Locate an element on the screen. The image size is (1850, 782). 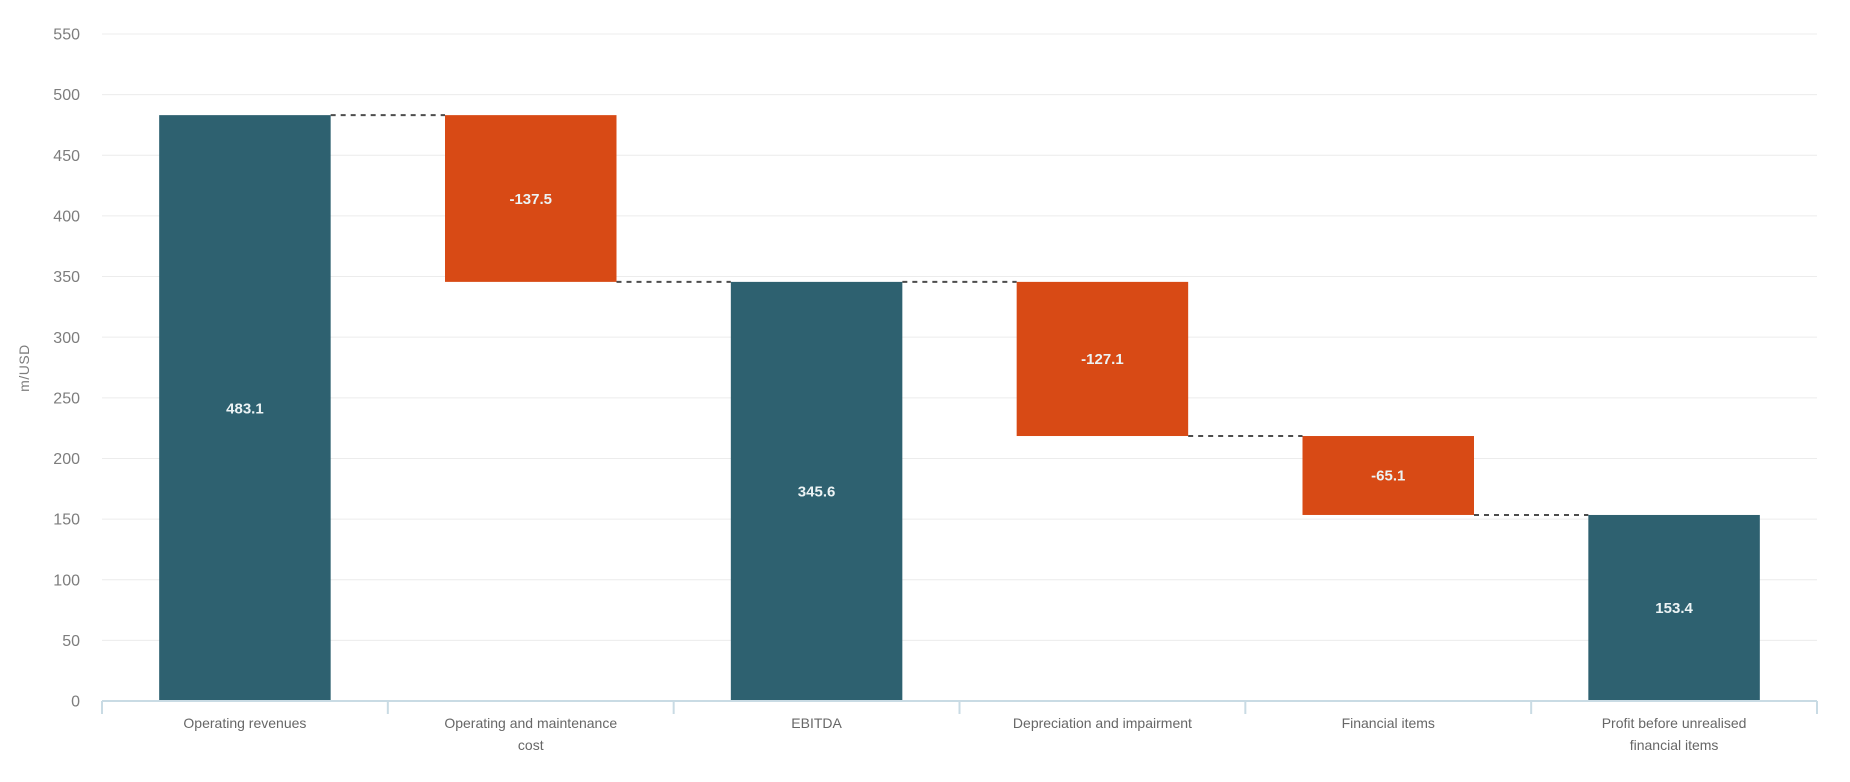
bar-value-label: -137.5 is located at coordinates (530, 199).